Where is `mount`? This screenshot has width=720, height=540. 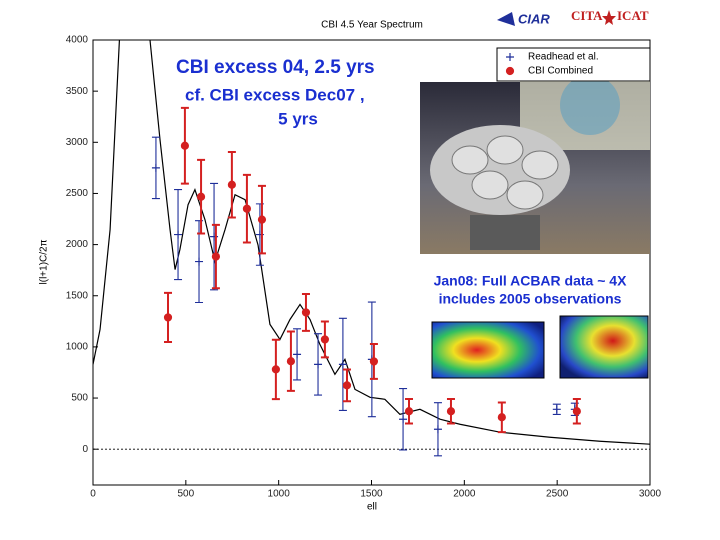 mount is located at coordinates (505, 232).